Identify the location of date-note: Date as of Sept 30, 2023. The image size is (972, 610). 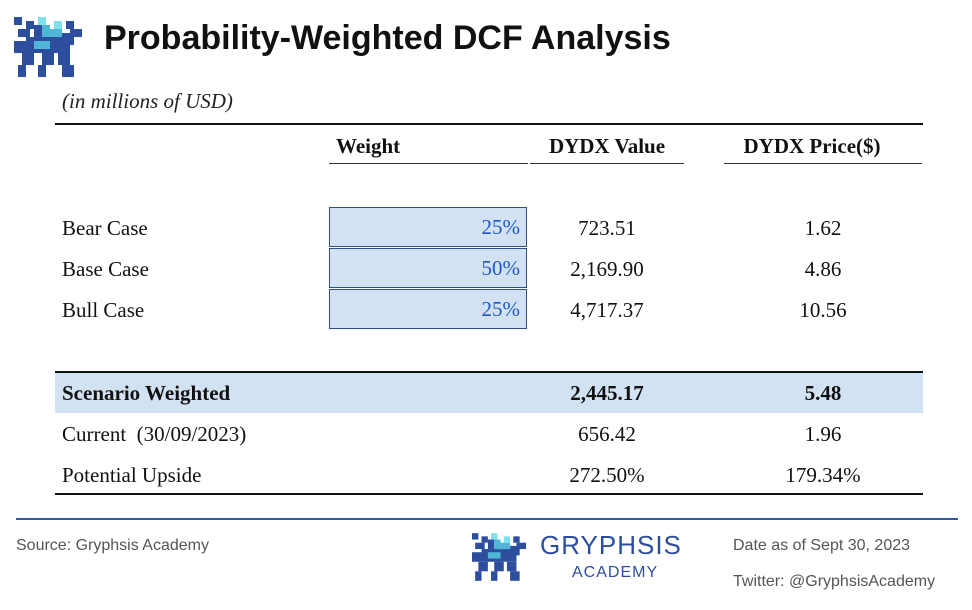
(822, 545).